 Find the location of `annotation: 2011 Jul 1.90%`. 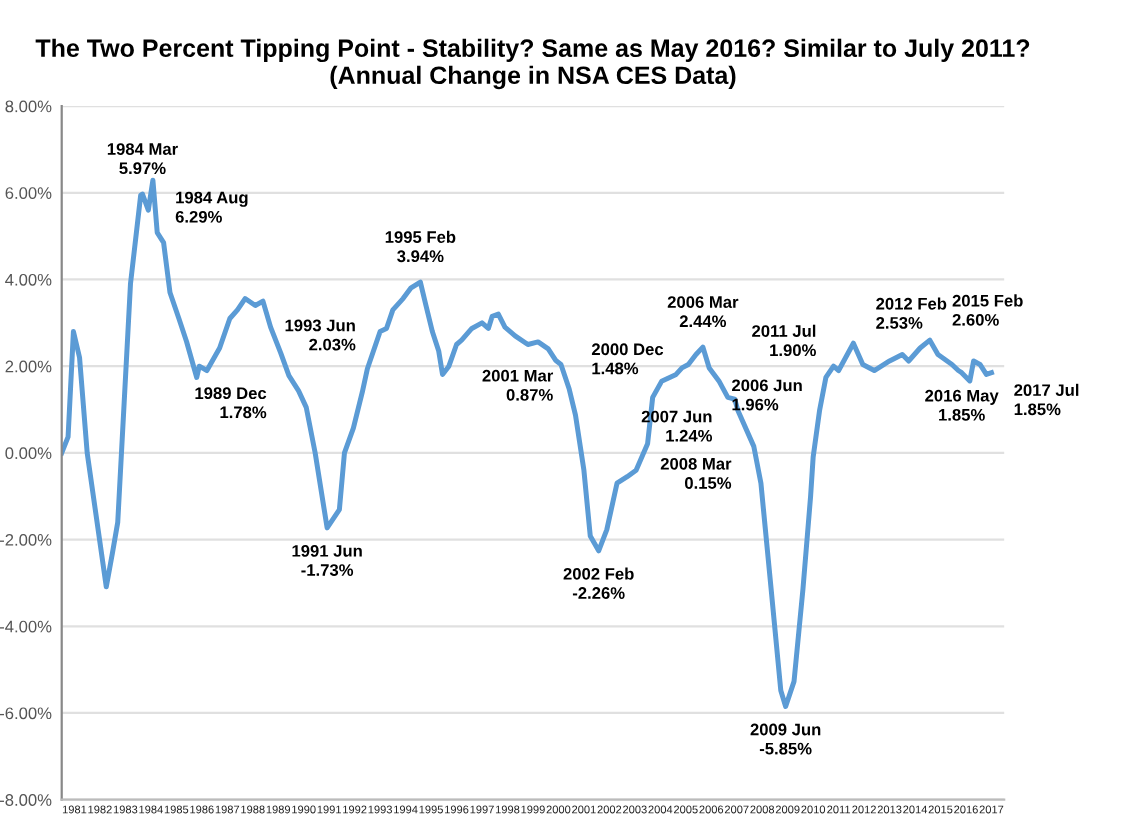

annotation: 2011 Jul 1.90% is located at coordinates (784, 340).